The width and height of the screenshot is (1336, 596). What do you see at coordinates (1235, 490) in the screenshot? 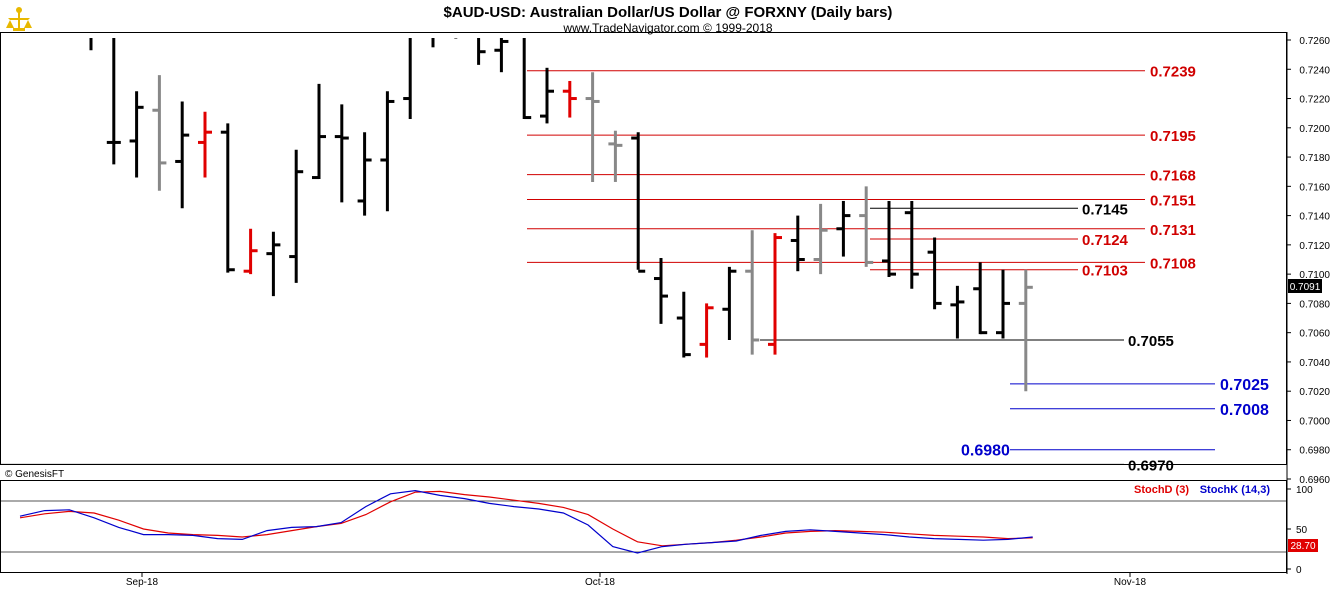
I see `stoch-k-legend: StochK (14,3)` at bounding box center [1235, 490].